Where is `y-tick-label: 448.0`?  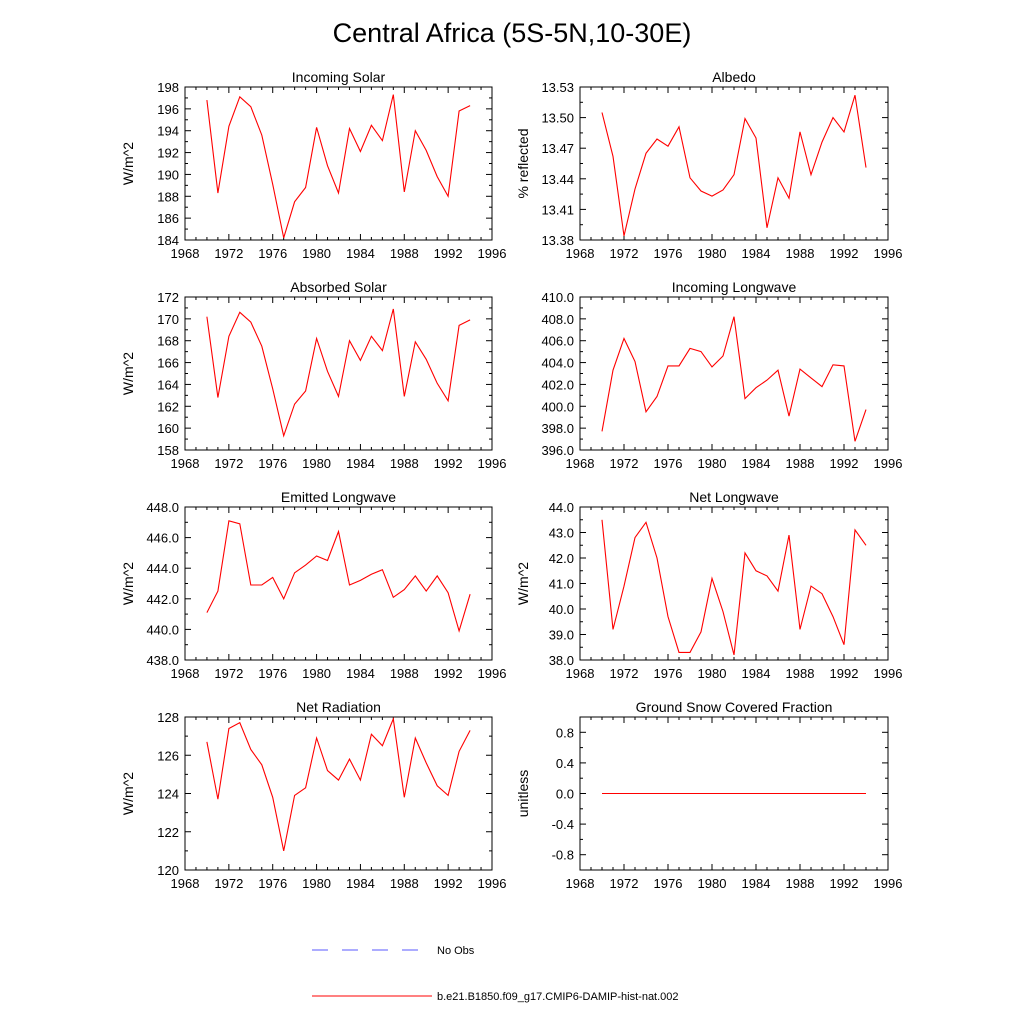 y-tick-label: 448.0 is located at coordinates (162, 507).